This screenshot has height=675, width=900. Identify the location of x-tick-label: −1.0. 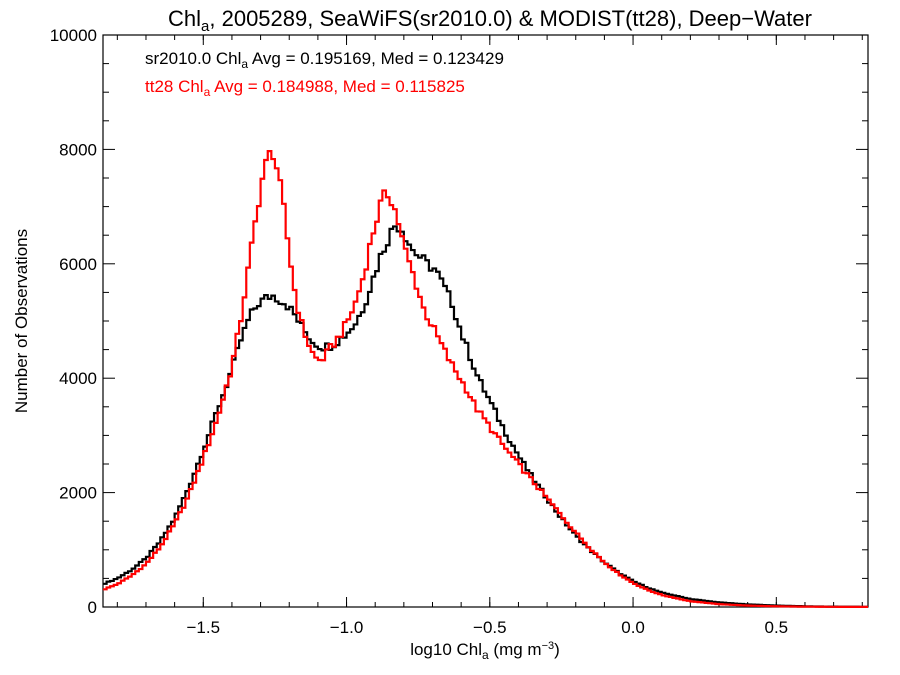
(347, 627).